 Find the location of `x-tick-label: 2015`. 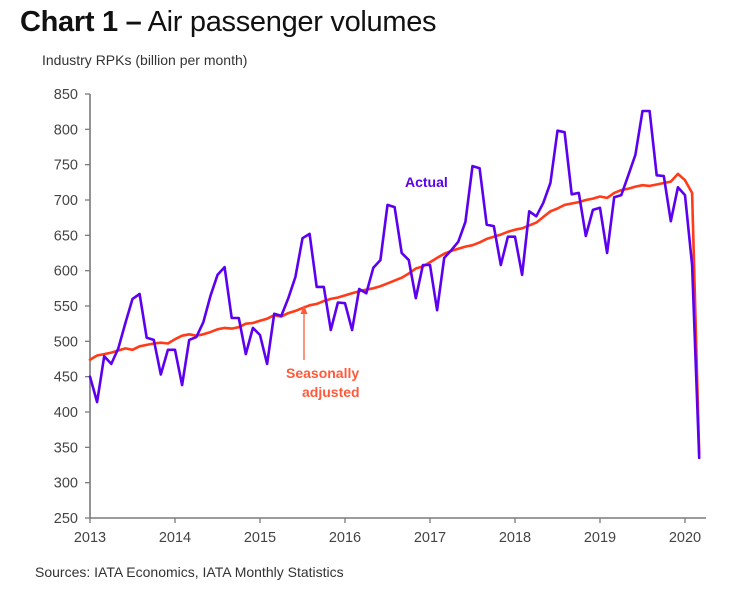

x-tick-label: 2015 is located at coordinates (260, 538).